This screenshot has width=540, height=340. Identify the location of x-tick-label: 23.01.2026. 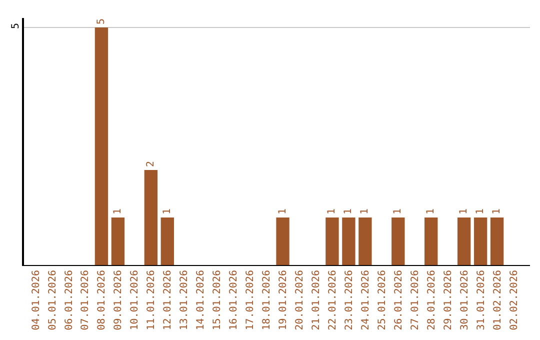
(349, 300).